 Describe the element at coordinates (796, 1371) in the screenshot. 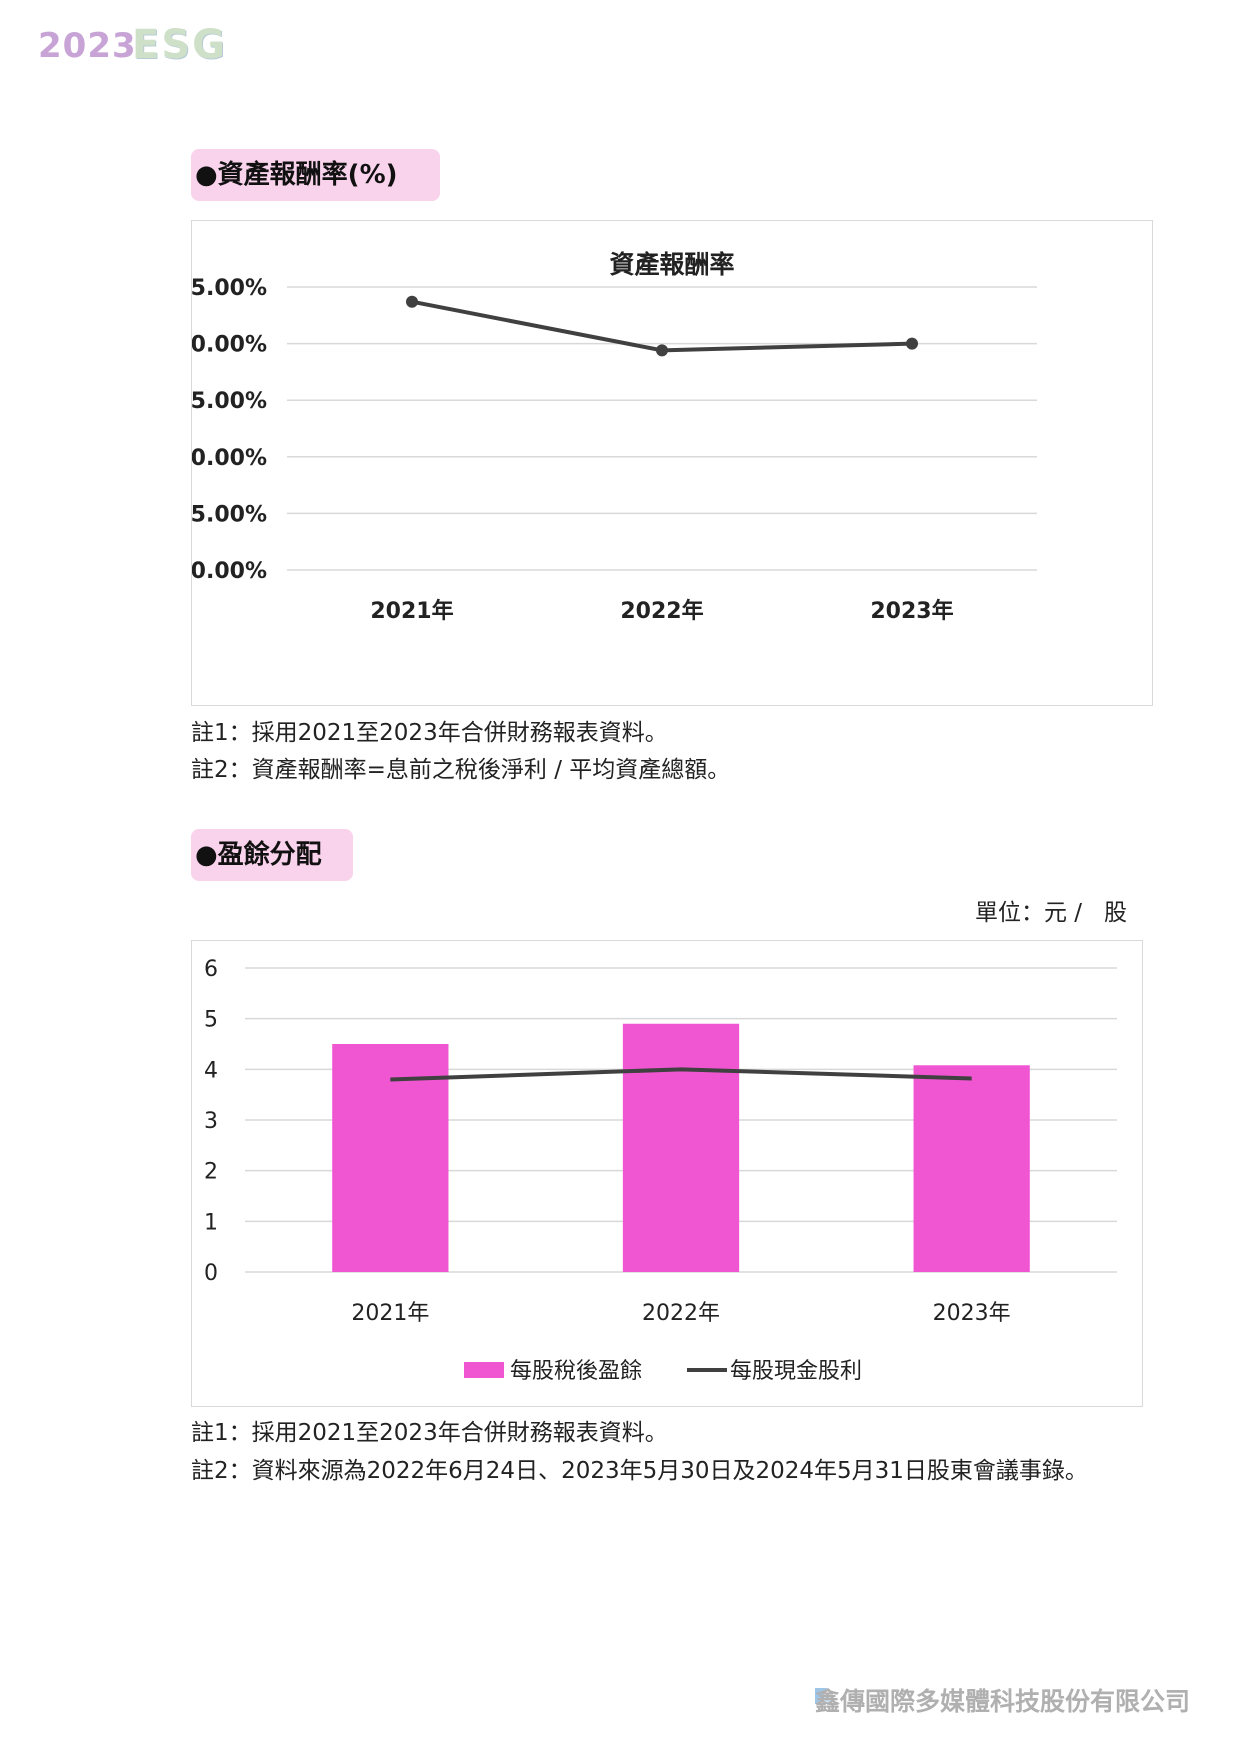

I see `legend-label: 每股現金股利` at that location.